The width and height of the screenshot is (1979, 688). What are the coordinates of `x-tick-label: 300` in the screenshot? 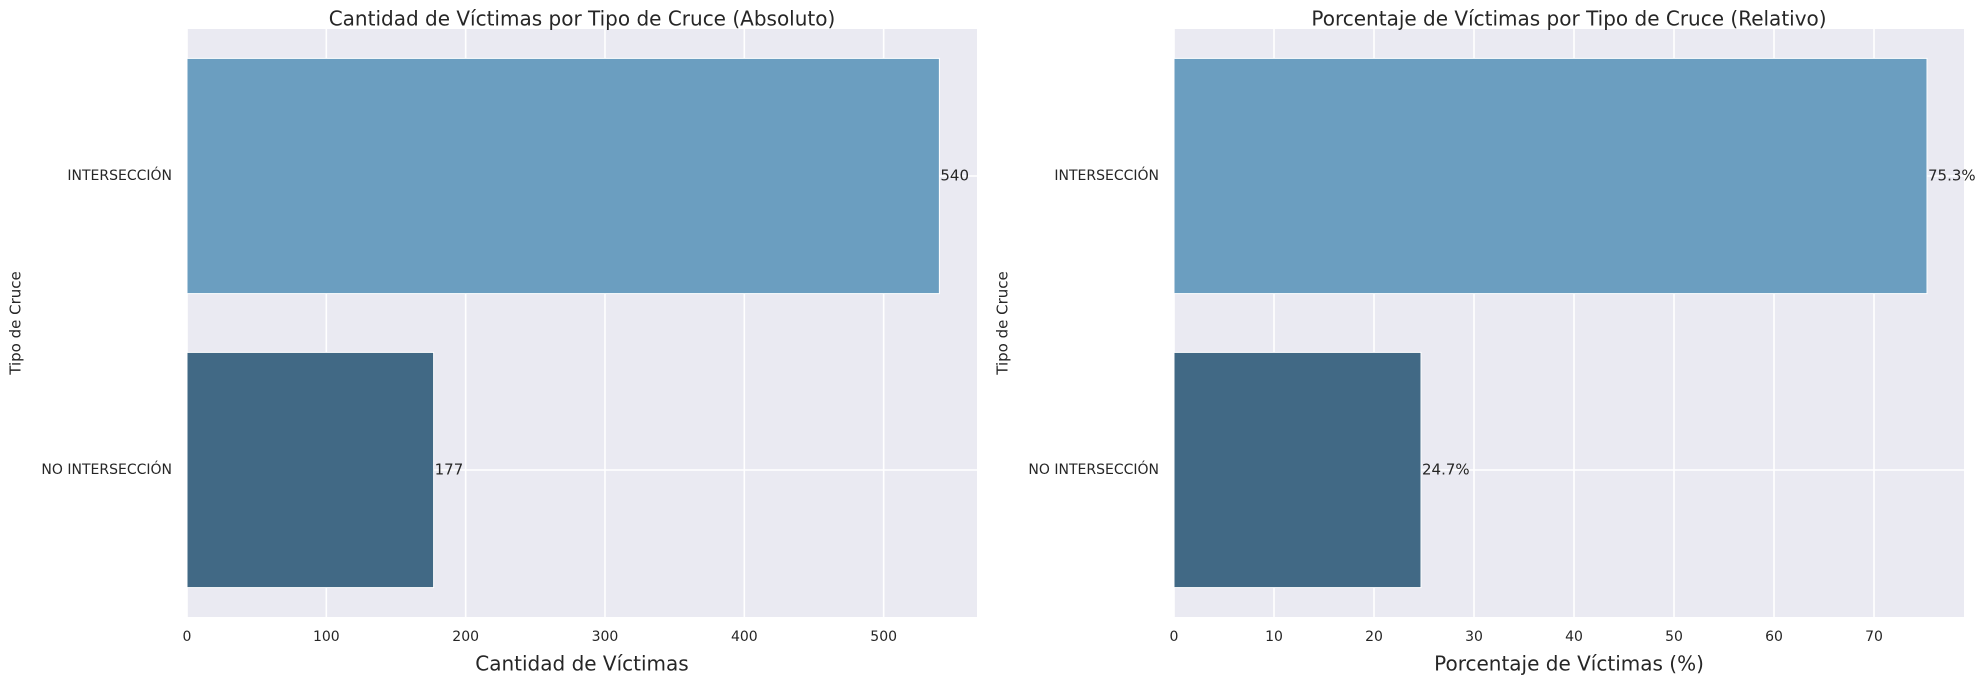 It's located at (605, 637).